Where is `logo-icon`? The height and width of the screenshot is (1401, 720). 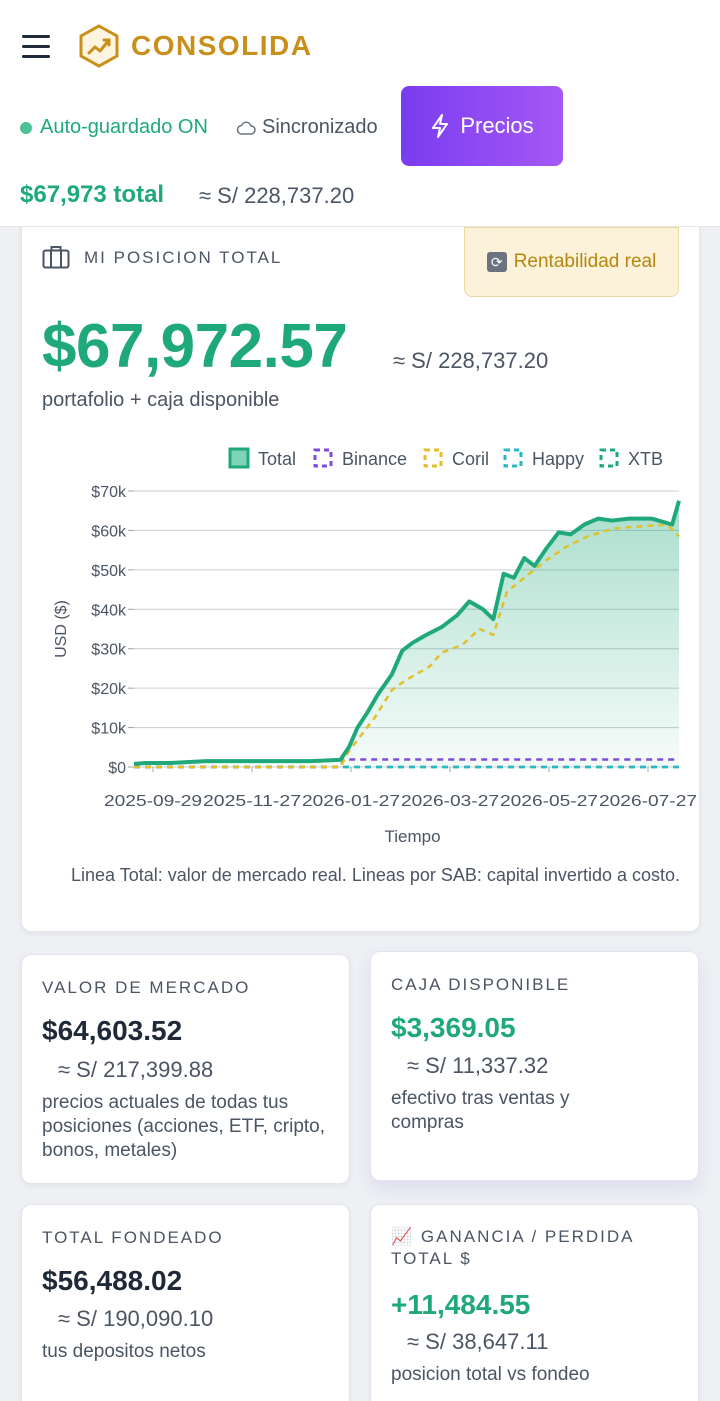 logo-icon is located at coordinates (99, 46).